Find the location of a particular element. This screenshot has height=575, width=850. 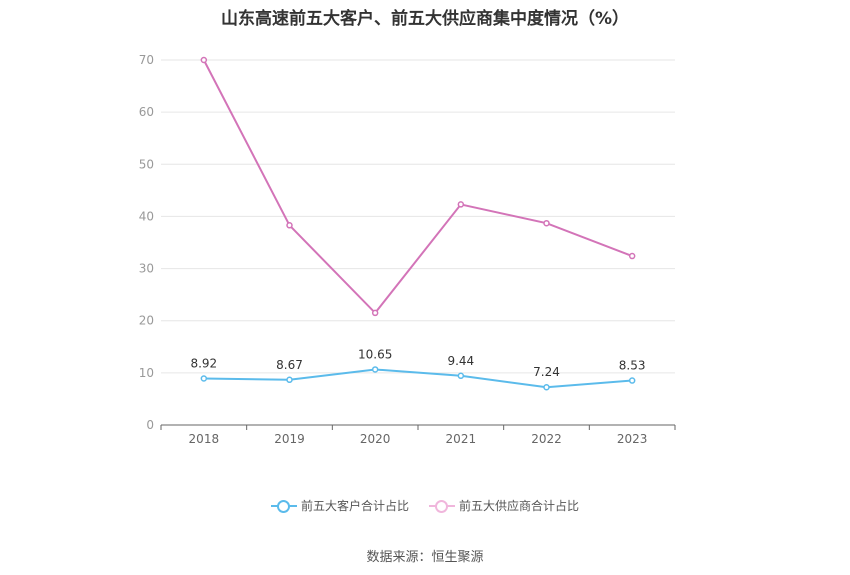

y-tick-label: 60 is located at coordinates (146, 112).